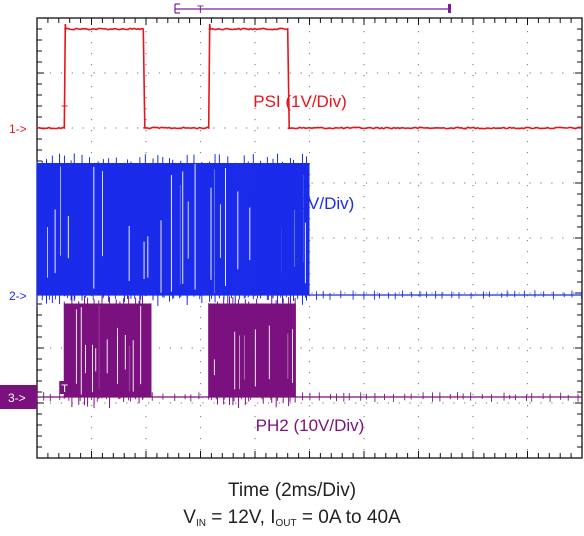  What do you see at coordinates (238, 517) in the screenshot?
I see `vin-value: = 12V,` at bounding box center [238, 517].